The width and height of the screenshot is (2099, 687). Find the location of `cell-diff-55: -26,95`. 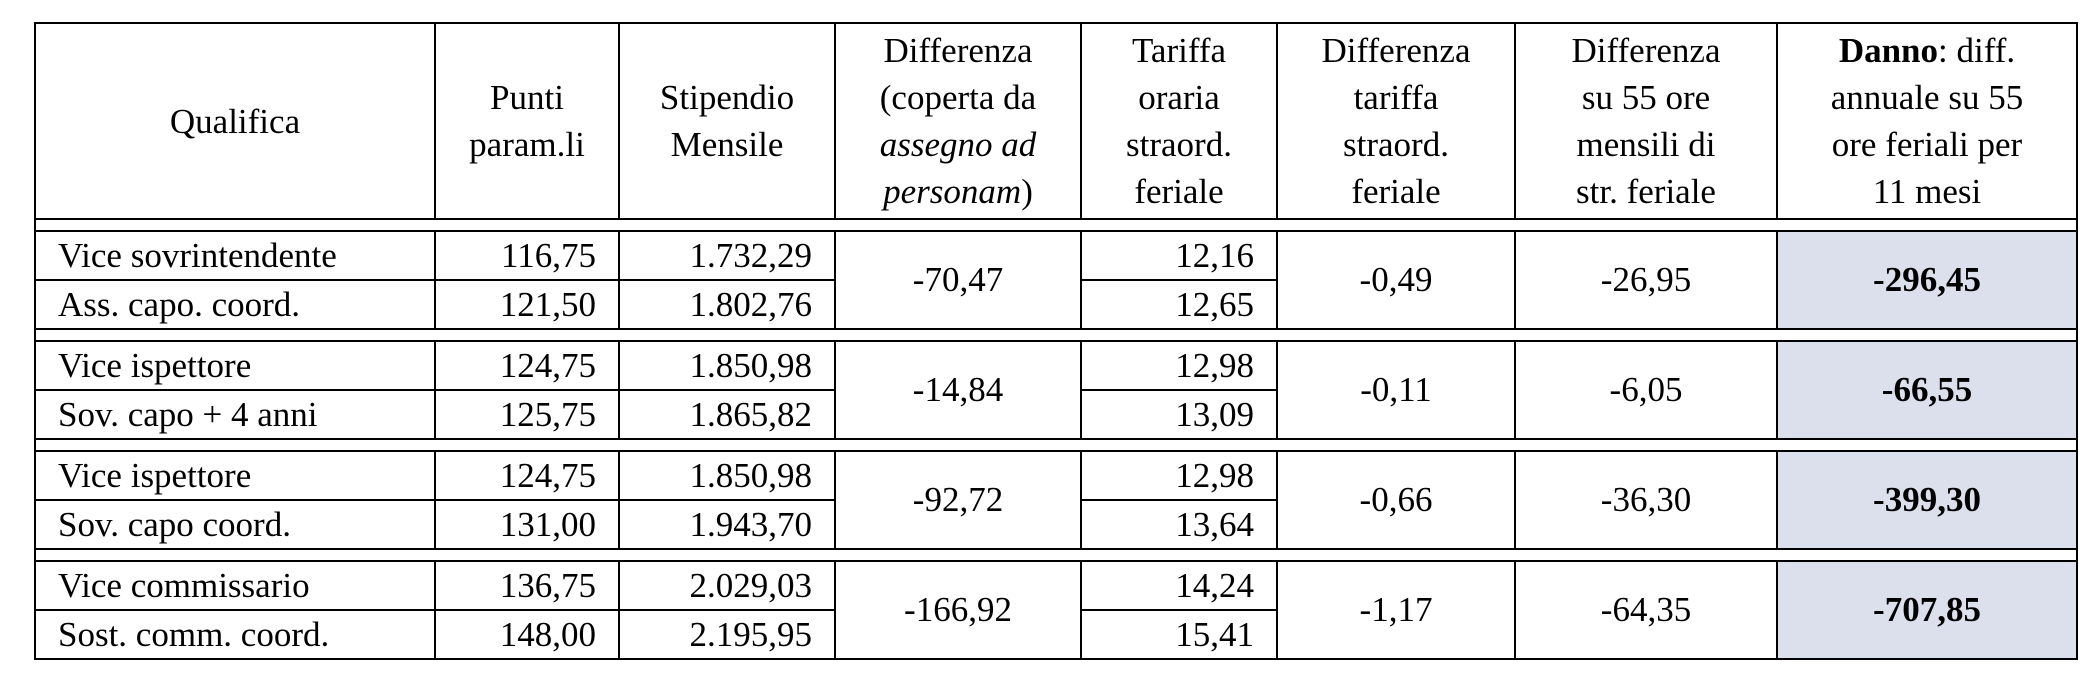

cell-diff-55: -26,95 is located at coordinates (1646, 280).